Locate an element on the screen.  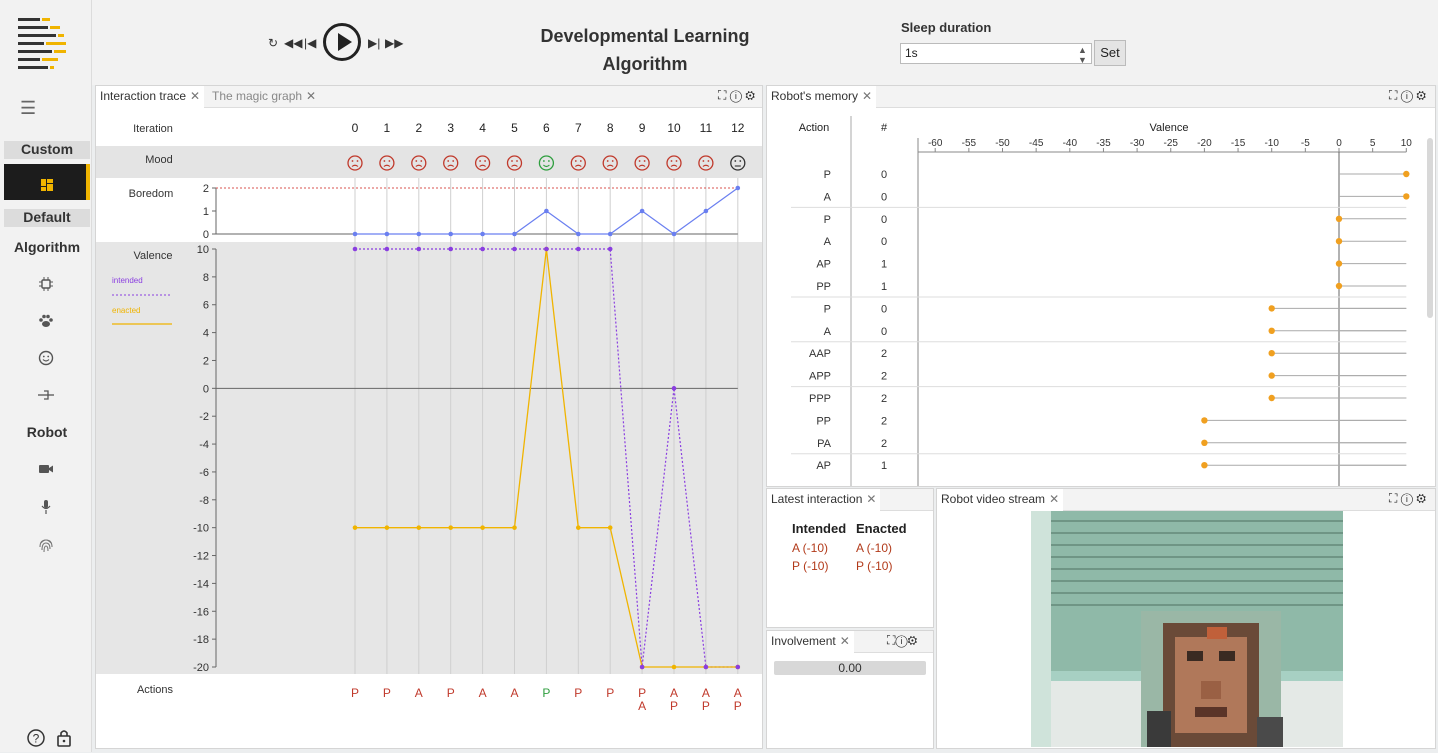
help-icon: ? is located at coordinates (36, 740).